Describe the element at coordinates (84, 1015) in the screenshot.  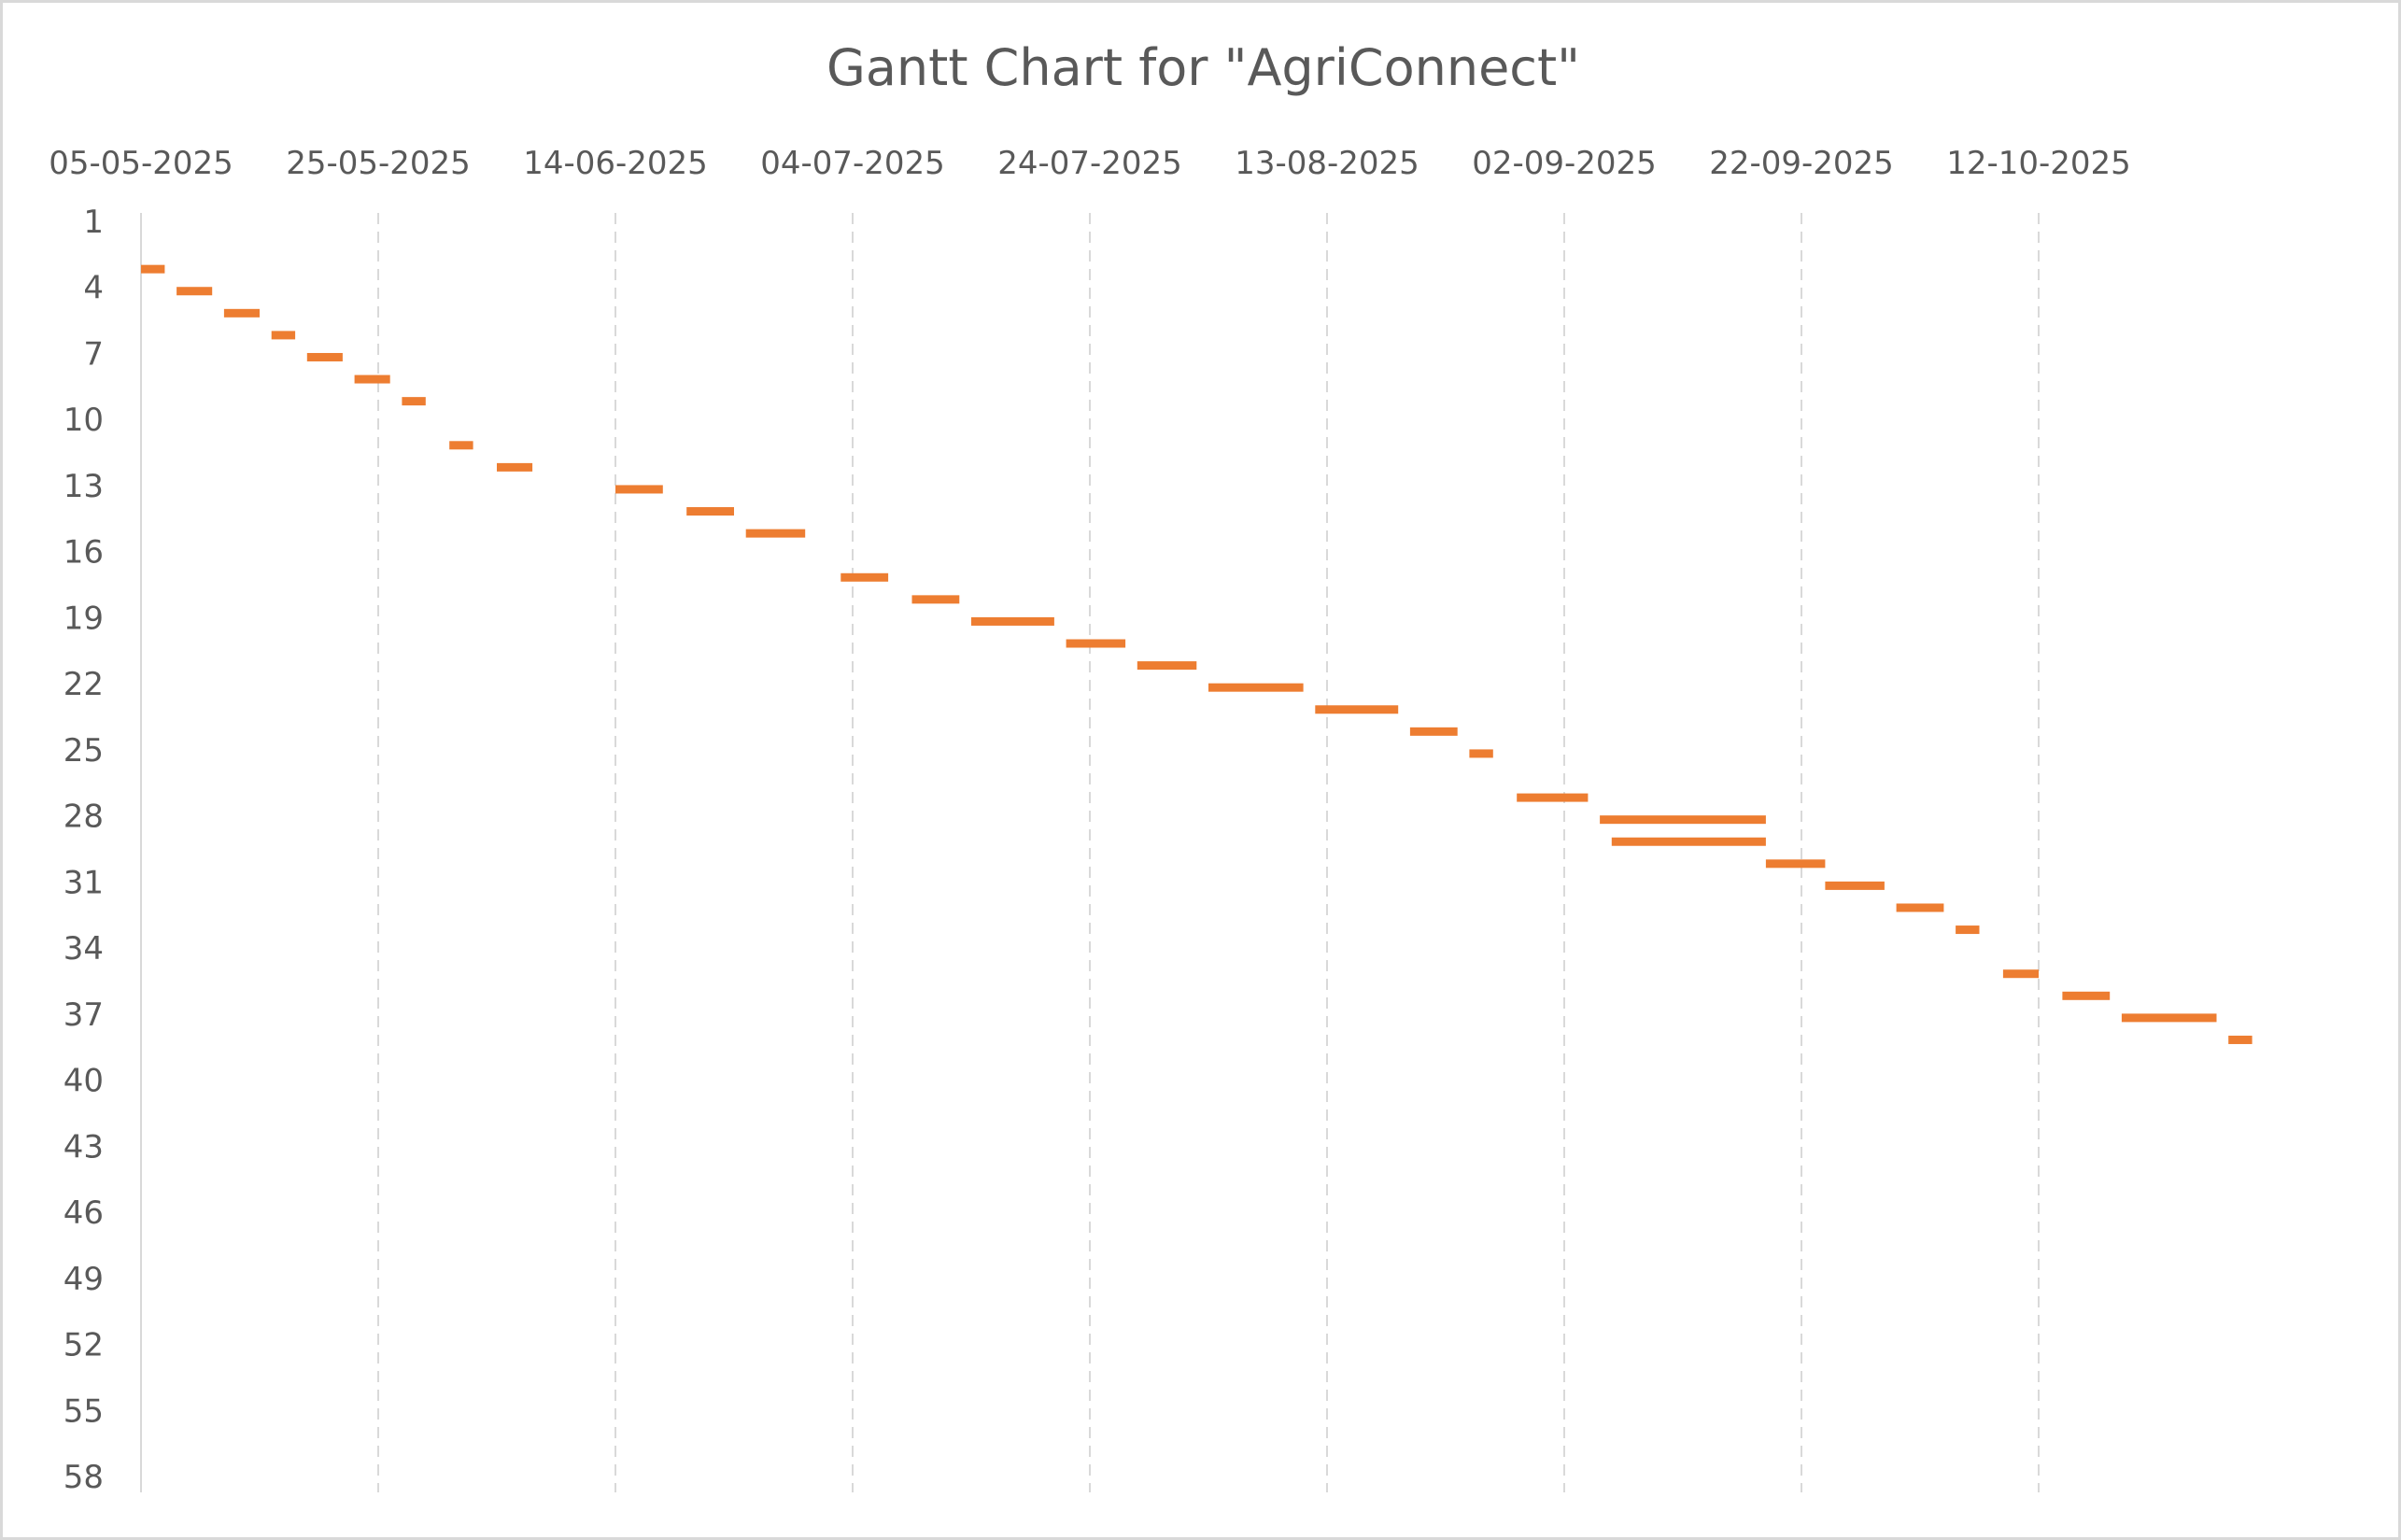
I see `y-tick-label: 37` at that location.